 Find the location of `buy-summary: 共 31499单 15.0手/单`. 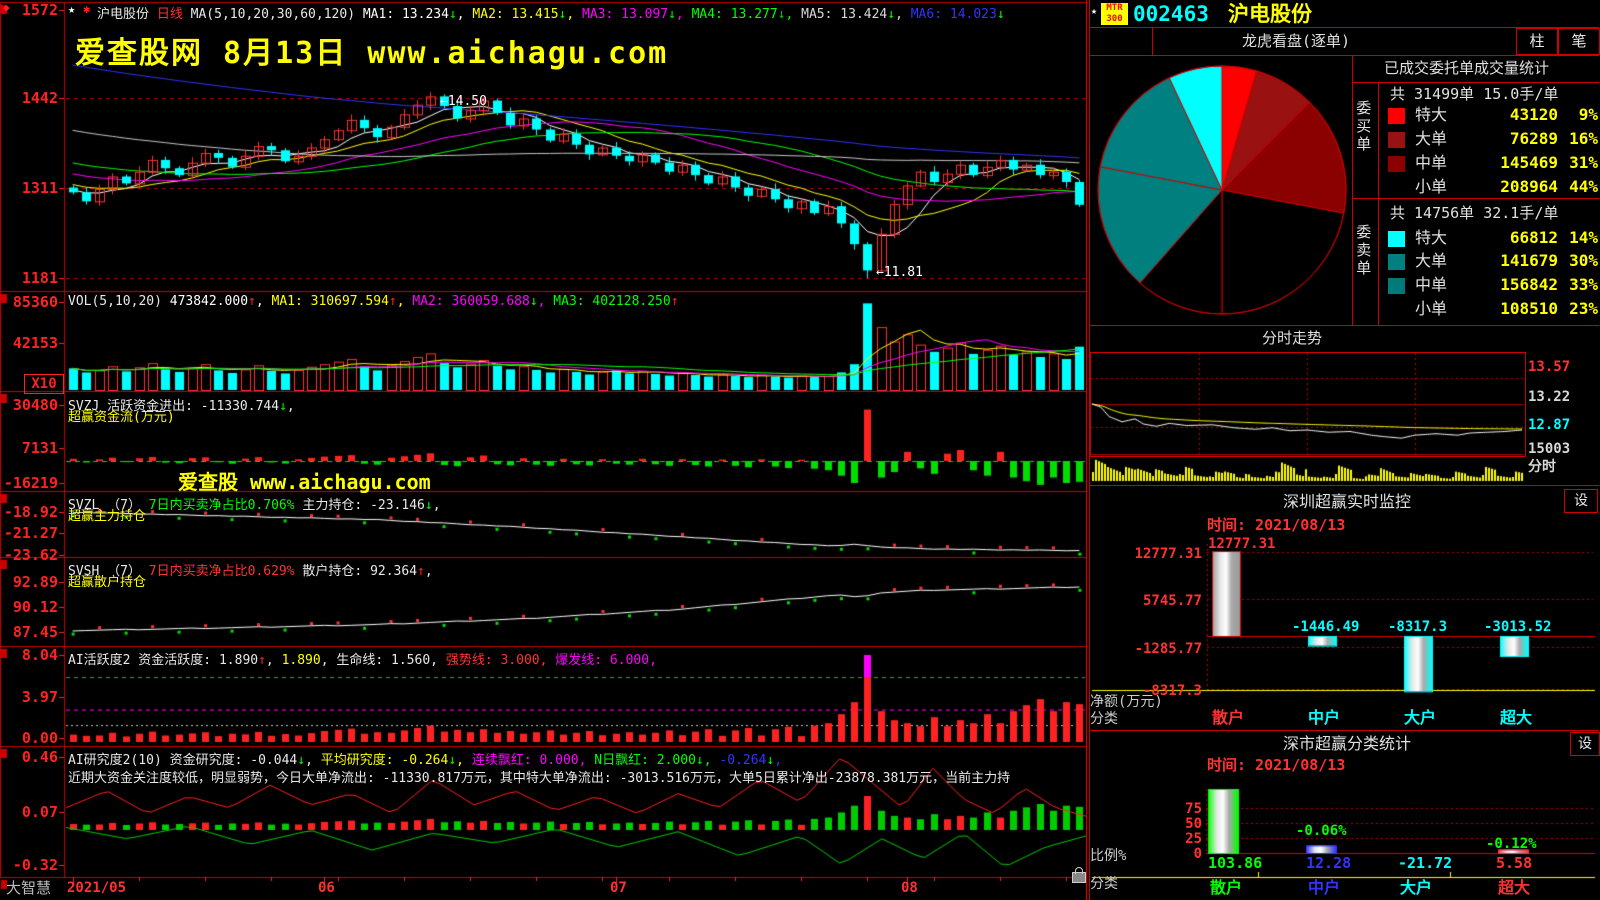

buy-summary: 共 31499单 15.0手/单 is located at coordinates (1474, 94).